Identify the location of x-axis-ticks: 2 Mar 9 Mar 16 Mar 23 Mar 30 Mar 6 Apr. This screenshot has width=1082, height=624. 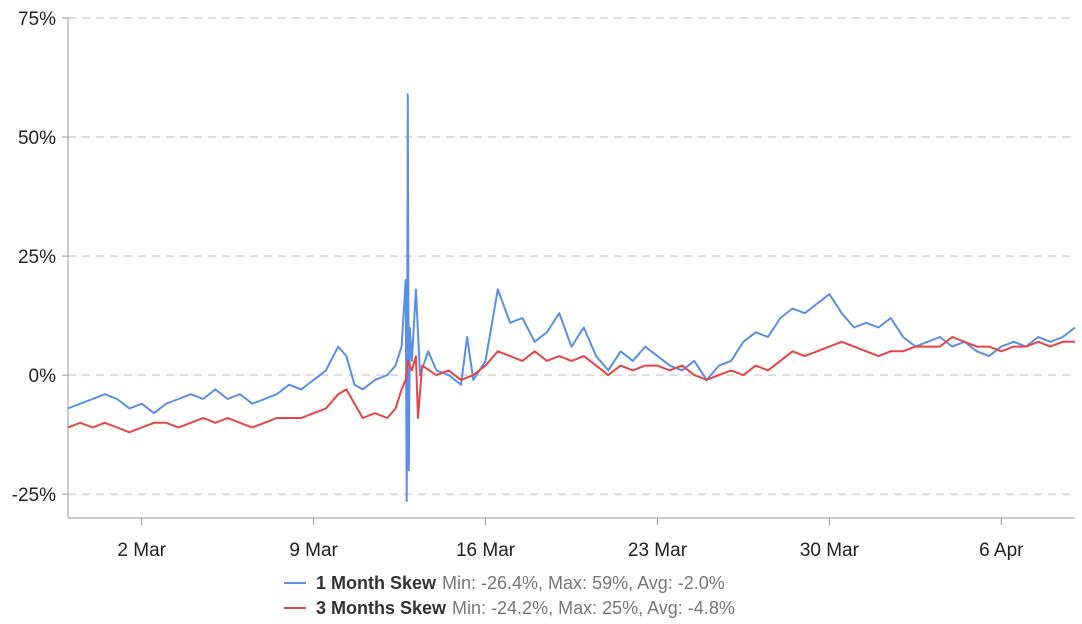
(570, 539).